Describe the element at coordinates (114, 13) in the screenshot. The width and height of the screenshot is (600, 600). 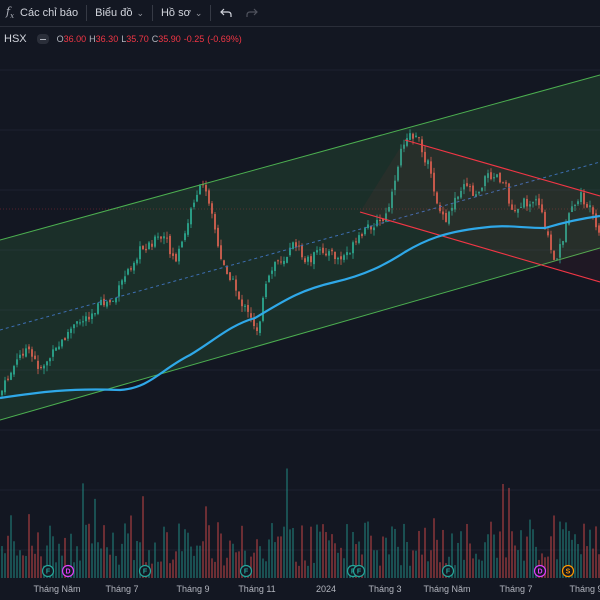
I see `chart-menu-label: Biểu đồ` at that location.